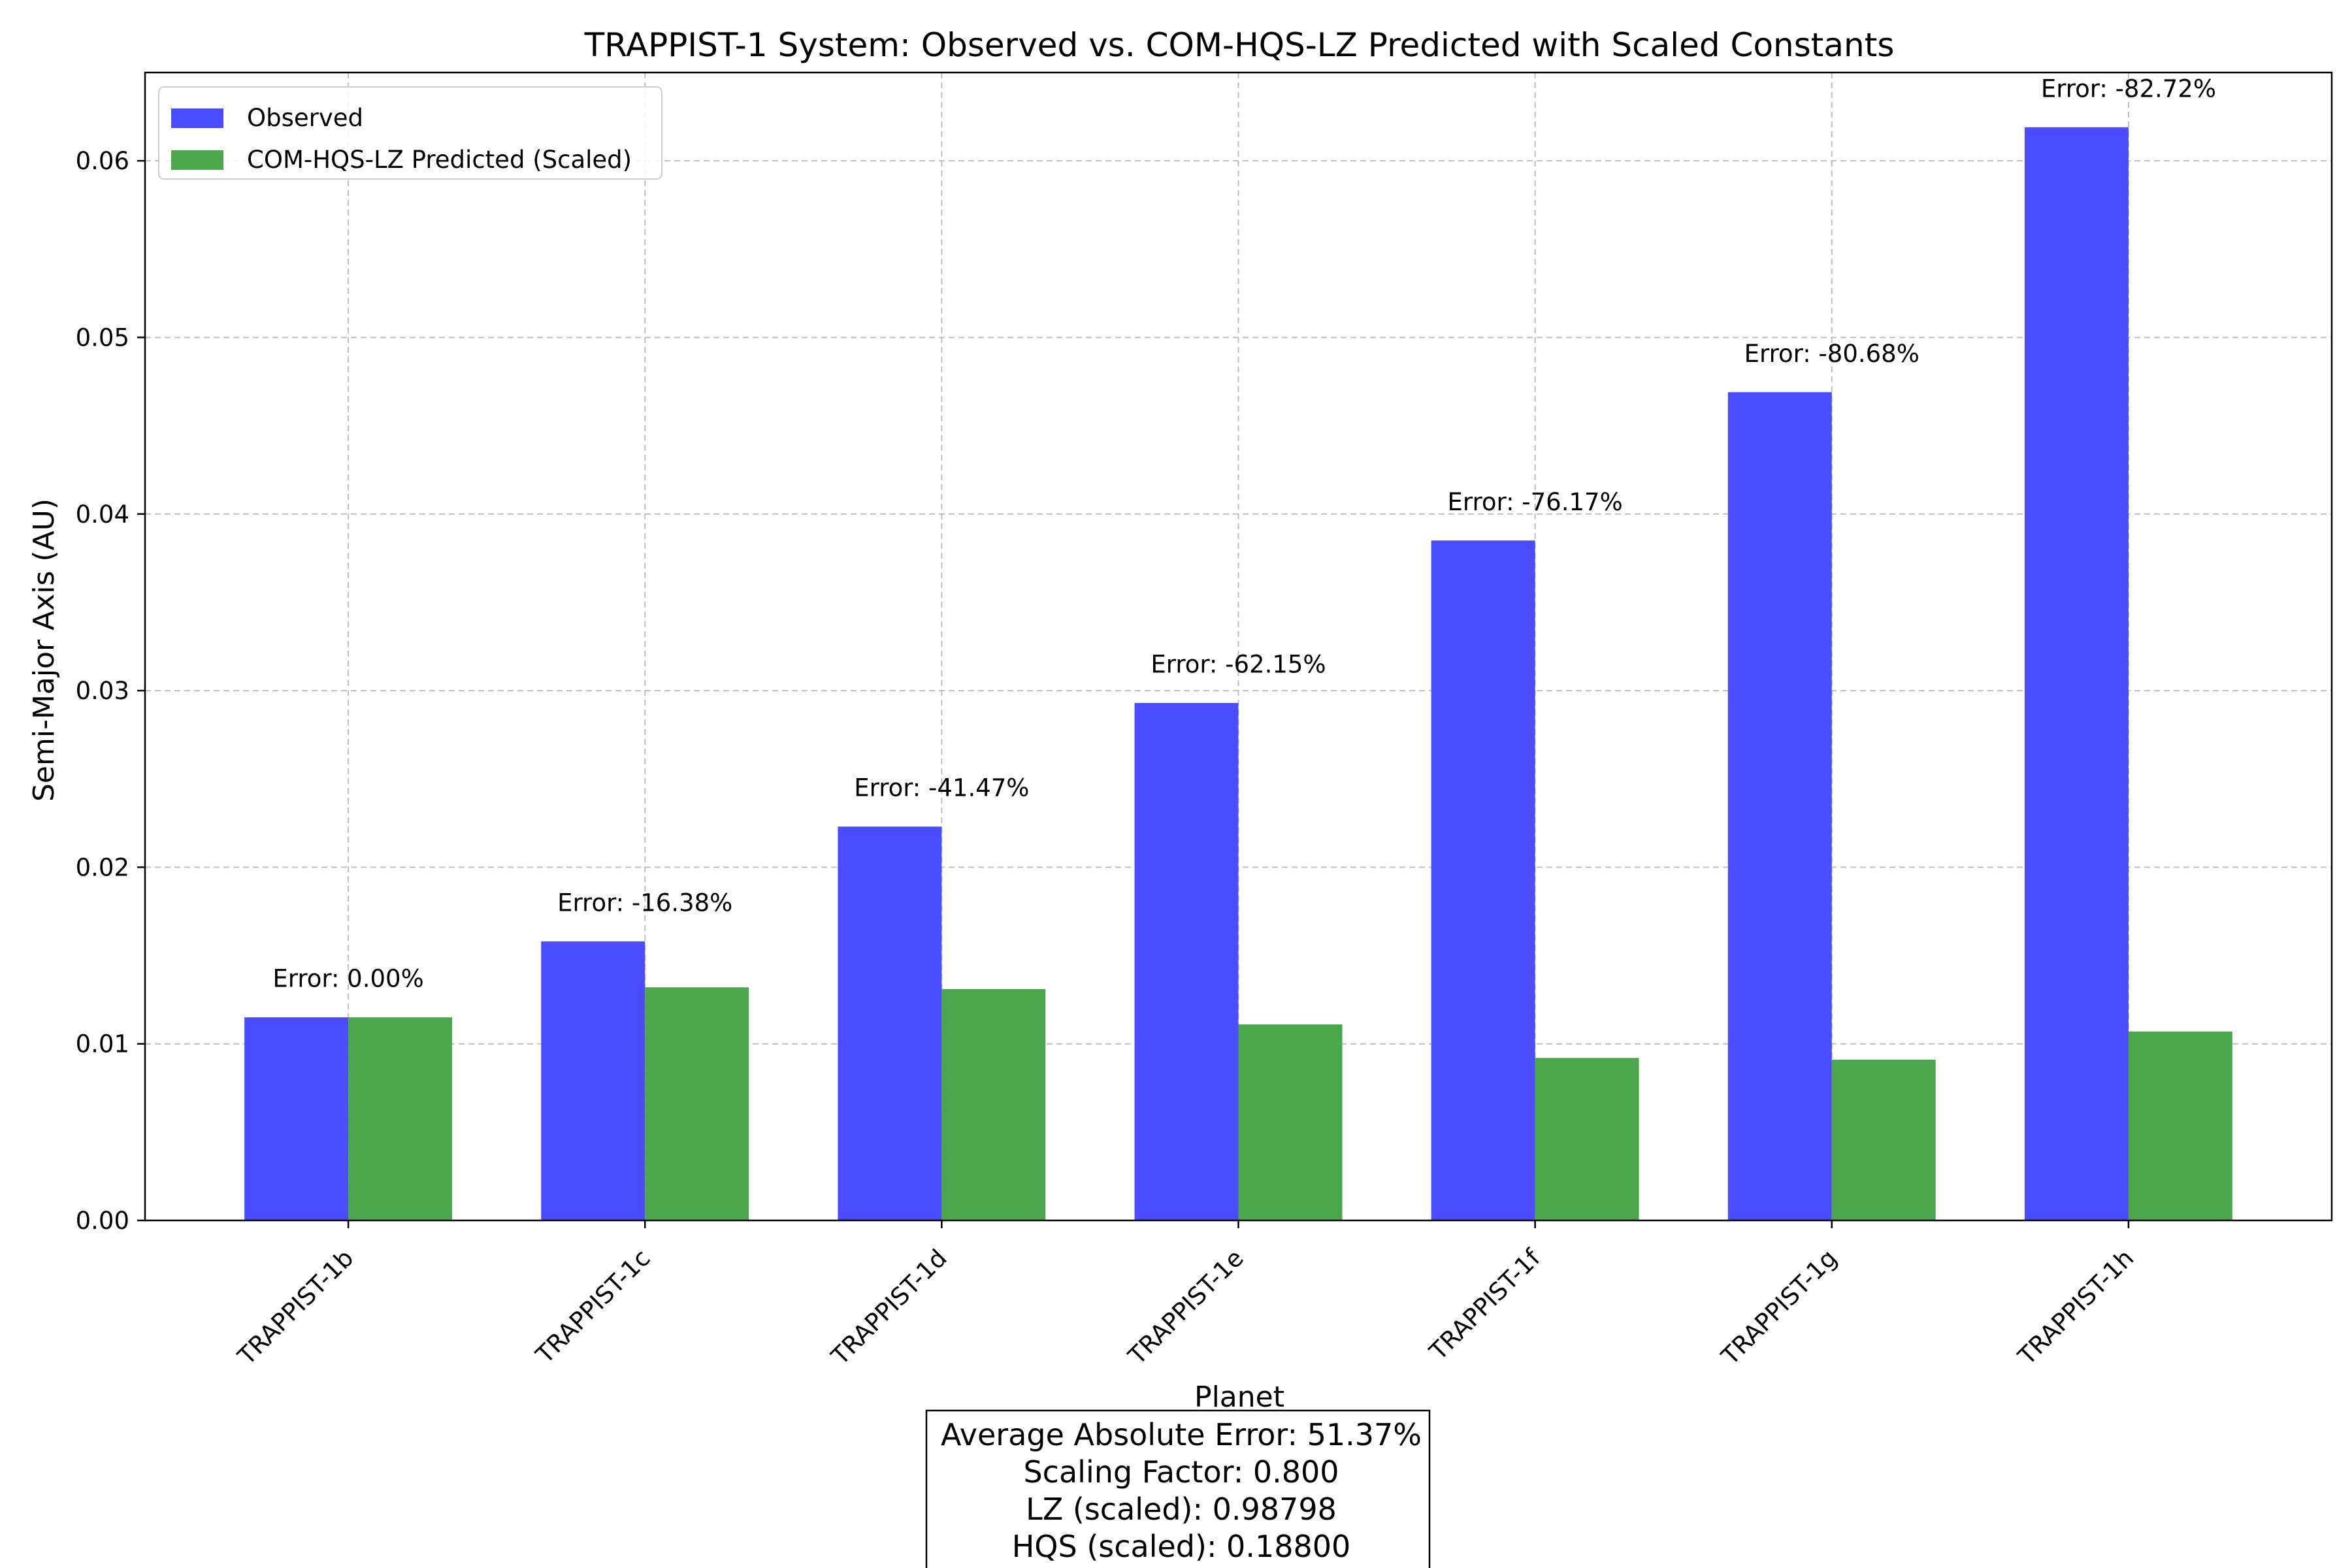 This screenshot has height=1568, width=2352. Describe the element at coordinates (102, 161) in the screenshot. I see `y-tick-label: 0.06` at that location.